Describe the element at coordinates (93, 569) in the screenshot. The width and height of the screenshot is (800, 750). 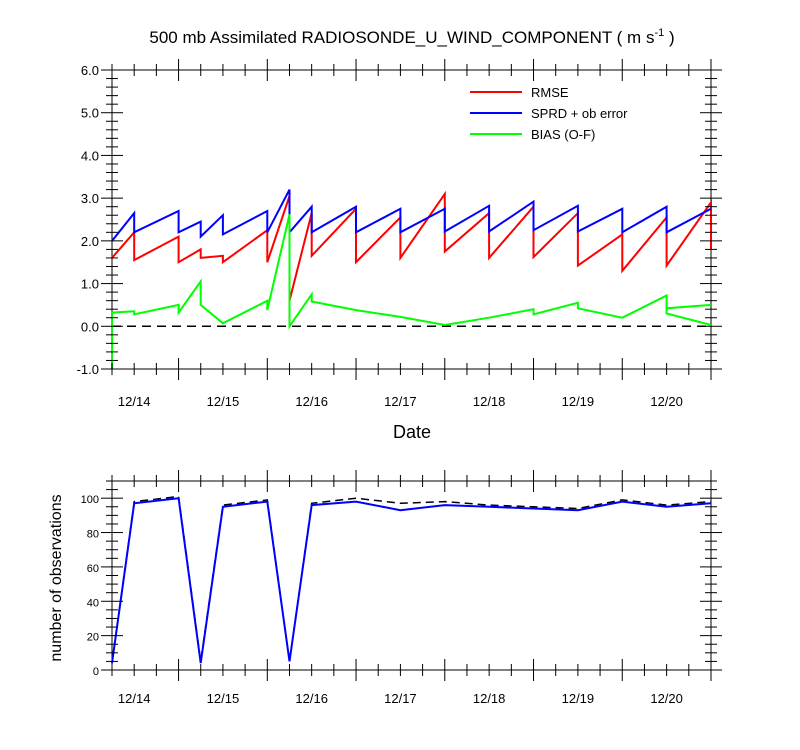
I see `y-tick-label: 60` at that location.